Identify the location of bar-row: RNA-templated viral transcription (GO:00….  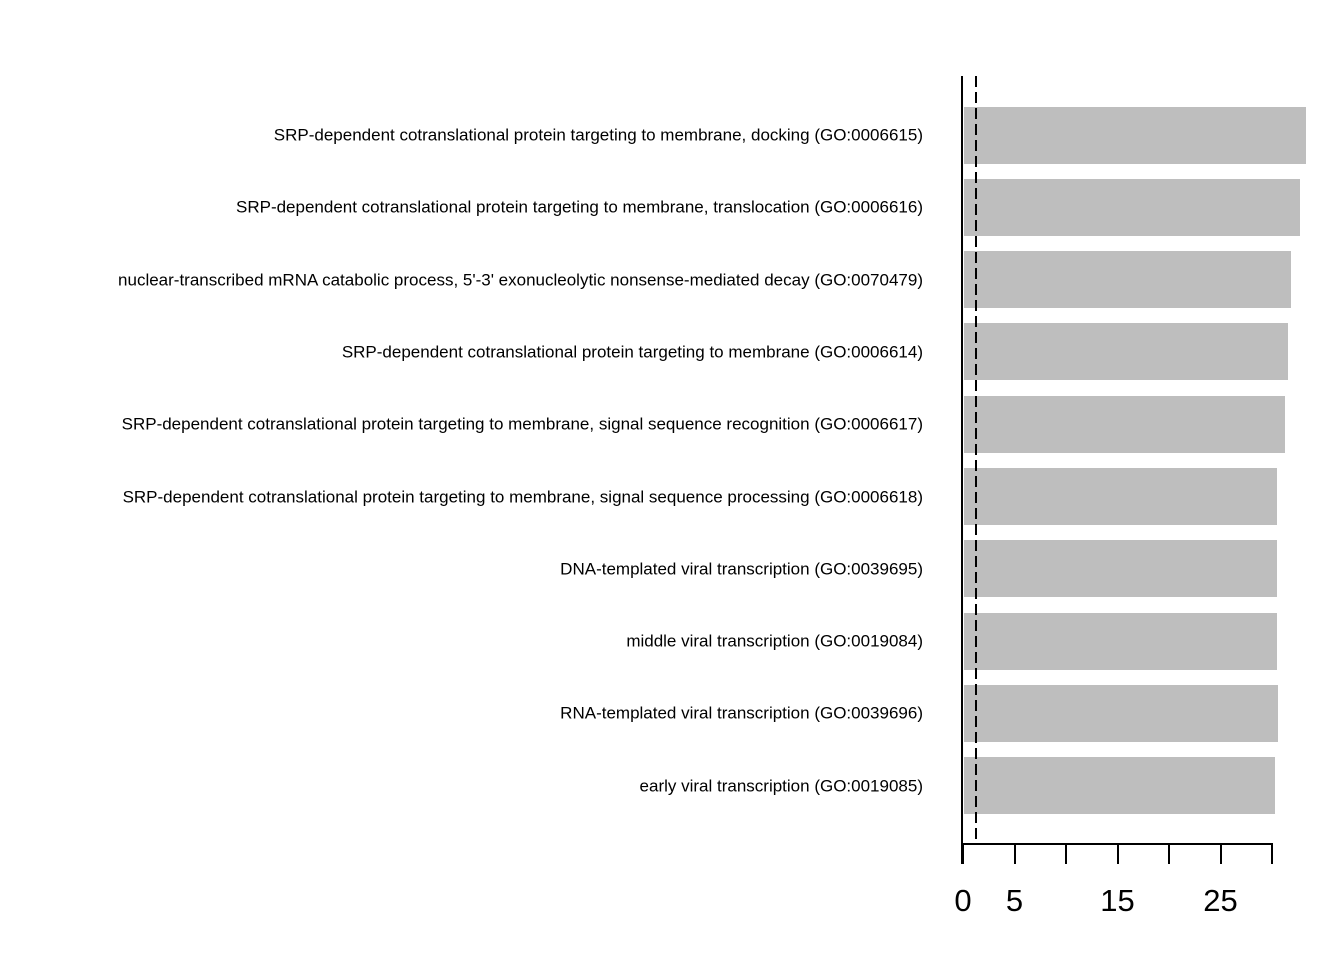
(672, 713).